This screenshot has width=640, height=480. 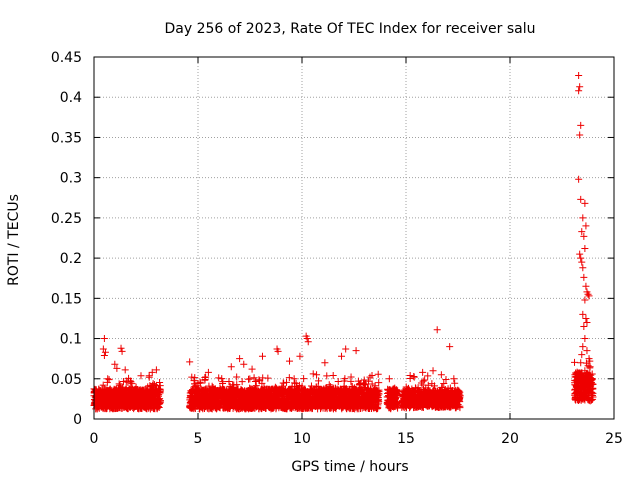 What do you see at coordinates (614, 439) in the screenshot?
I see `x-tick-label: 25` at bounding box center [614, 439].